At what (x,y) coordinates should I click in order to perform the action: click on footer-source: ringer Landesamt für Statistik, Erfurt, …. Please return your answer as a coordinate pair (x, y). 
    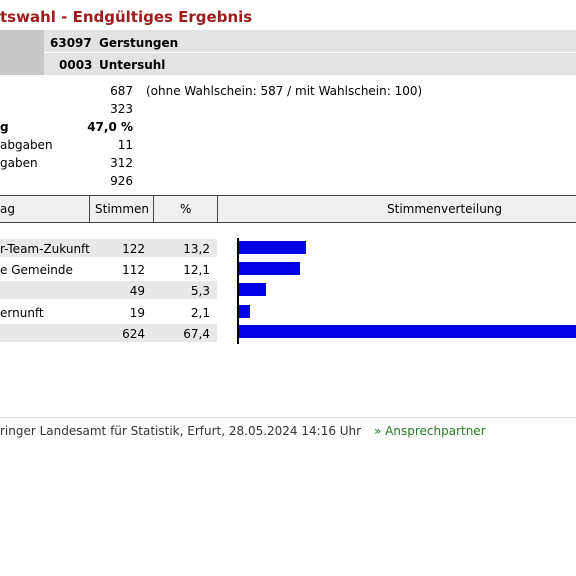
    Looking at the image, I should click on (181, 431).